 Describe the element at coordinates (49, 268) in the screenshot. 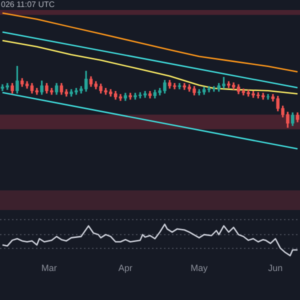

I see `x-tick-label: Mar` at that location.